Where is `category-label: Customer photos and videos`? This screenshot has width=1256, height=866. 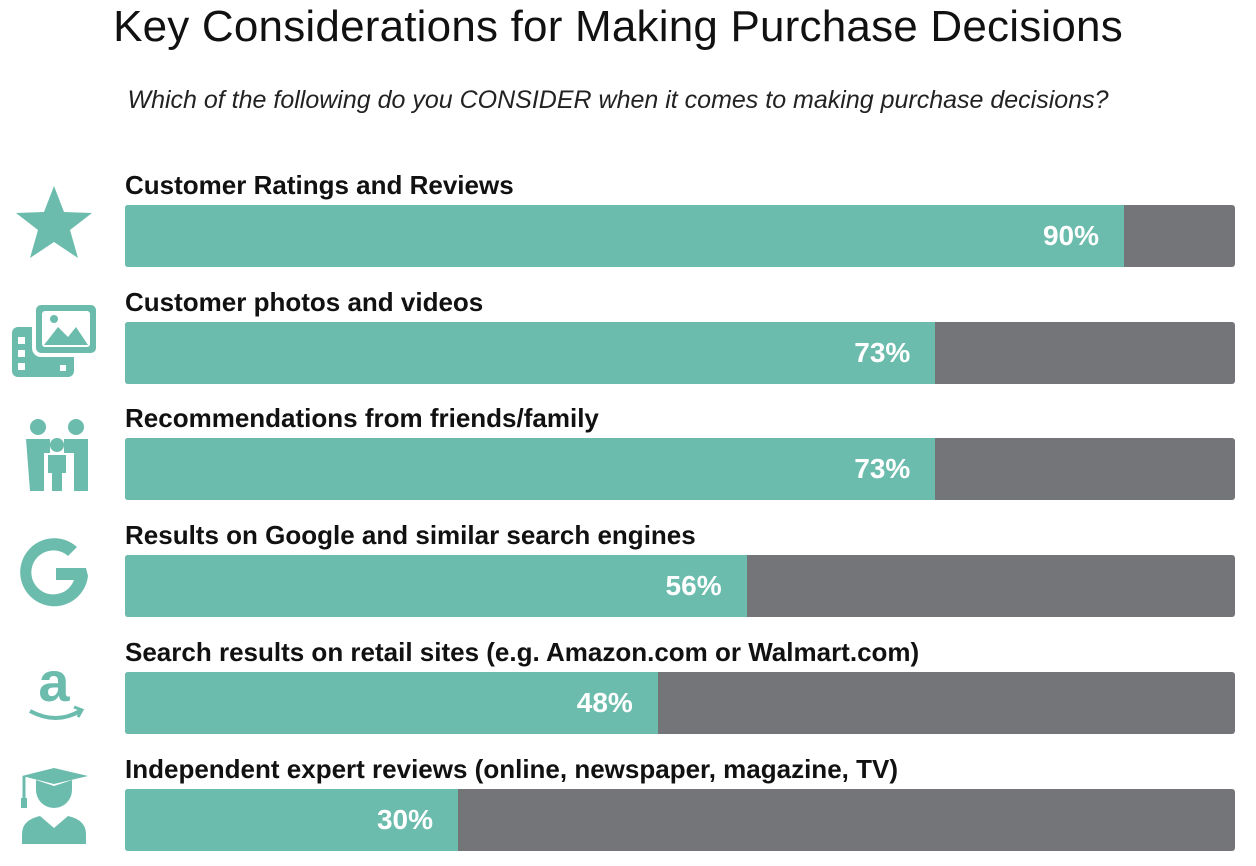 category-label: Customer photos and videos is located at coordinates (304, 301).